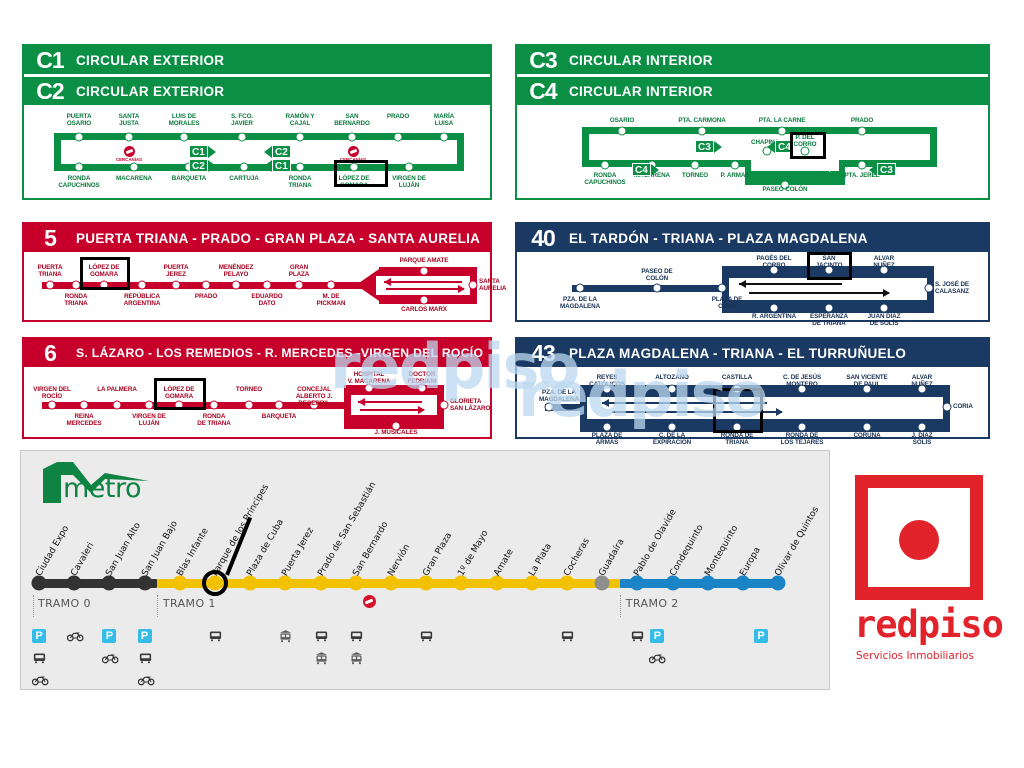  What do you see at coordinates (198, 151) in the screenshot?
I see `direction-badge-label: C1` at bounding box center [198, 151].